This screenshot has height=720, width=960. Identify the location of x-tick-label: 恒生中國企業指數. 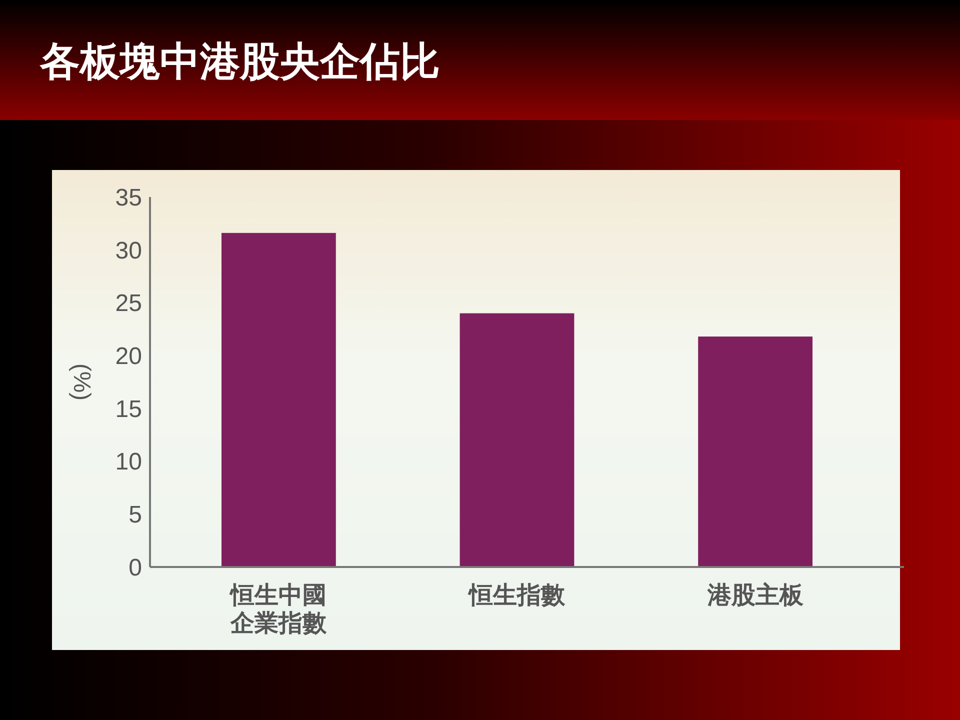
(278, 609).